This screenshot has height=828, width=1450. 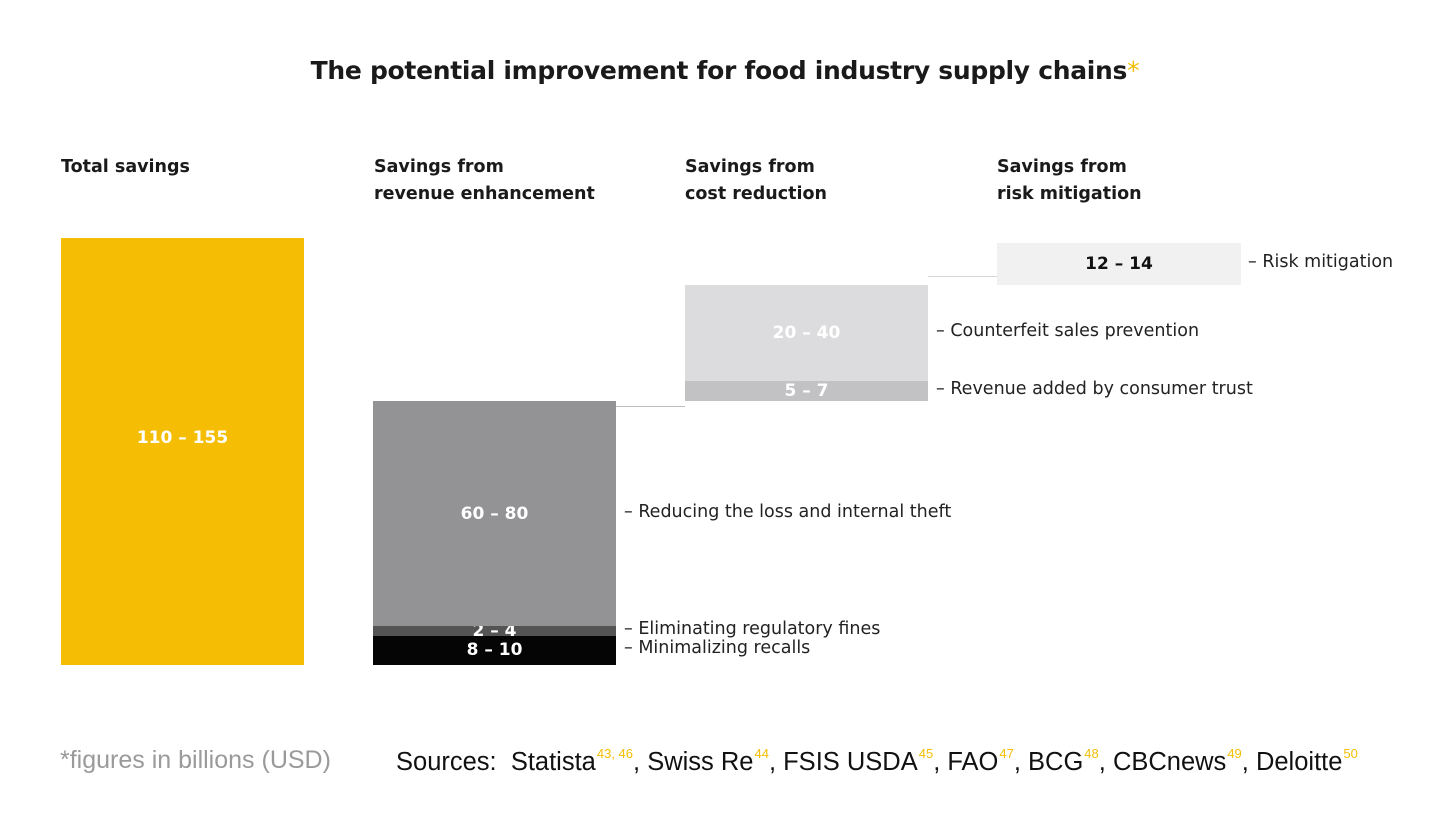 What do you see at coordinates (1056, 762) in the screenshot?
I see `source-name: BCG` at bounding box center [1056, 762].